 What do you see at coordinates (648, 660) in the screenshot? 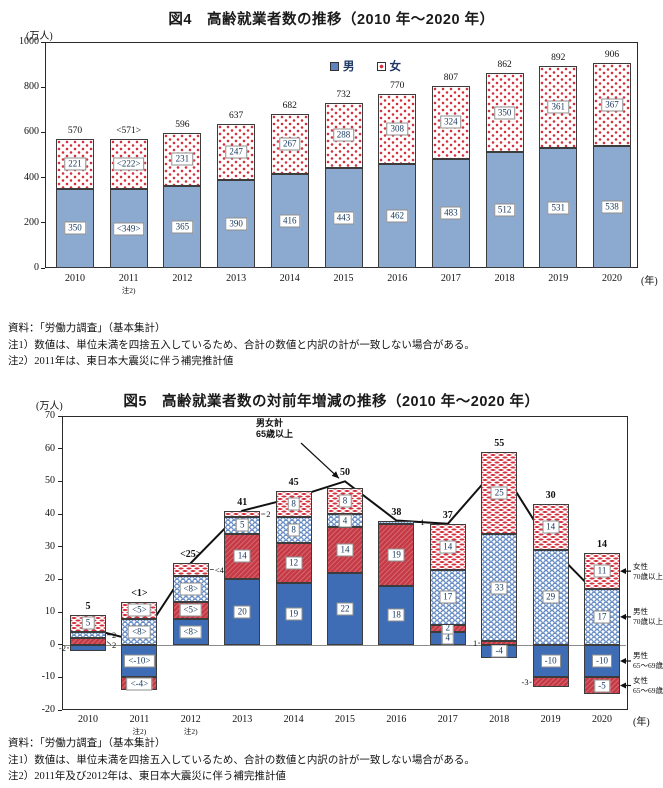
I see `label-male-65-69: 男性 65～69歳` at bounding box center [648, 660].